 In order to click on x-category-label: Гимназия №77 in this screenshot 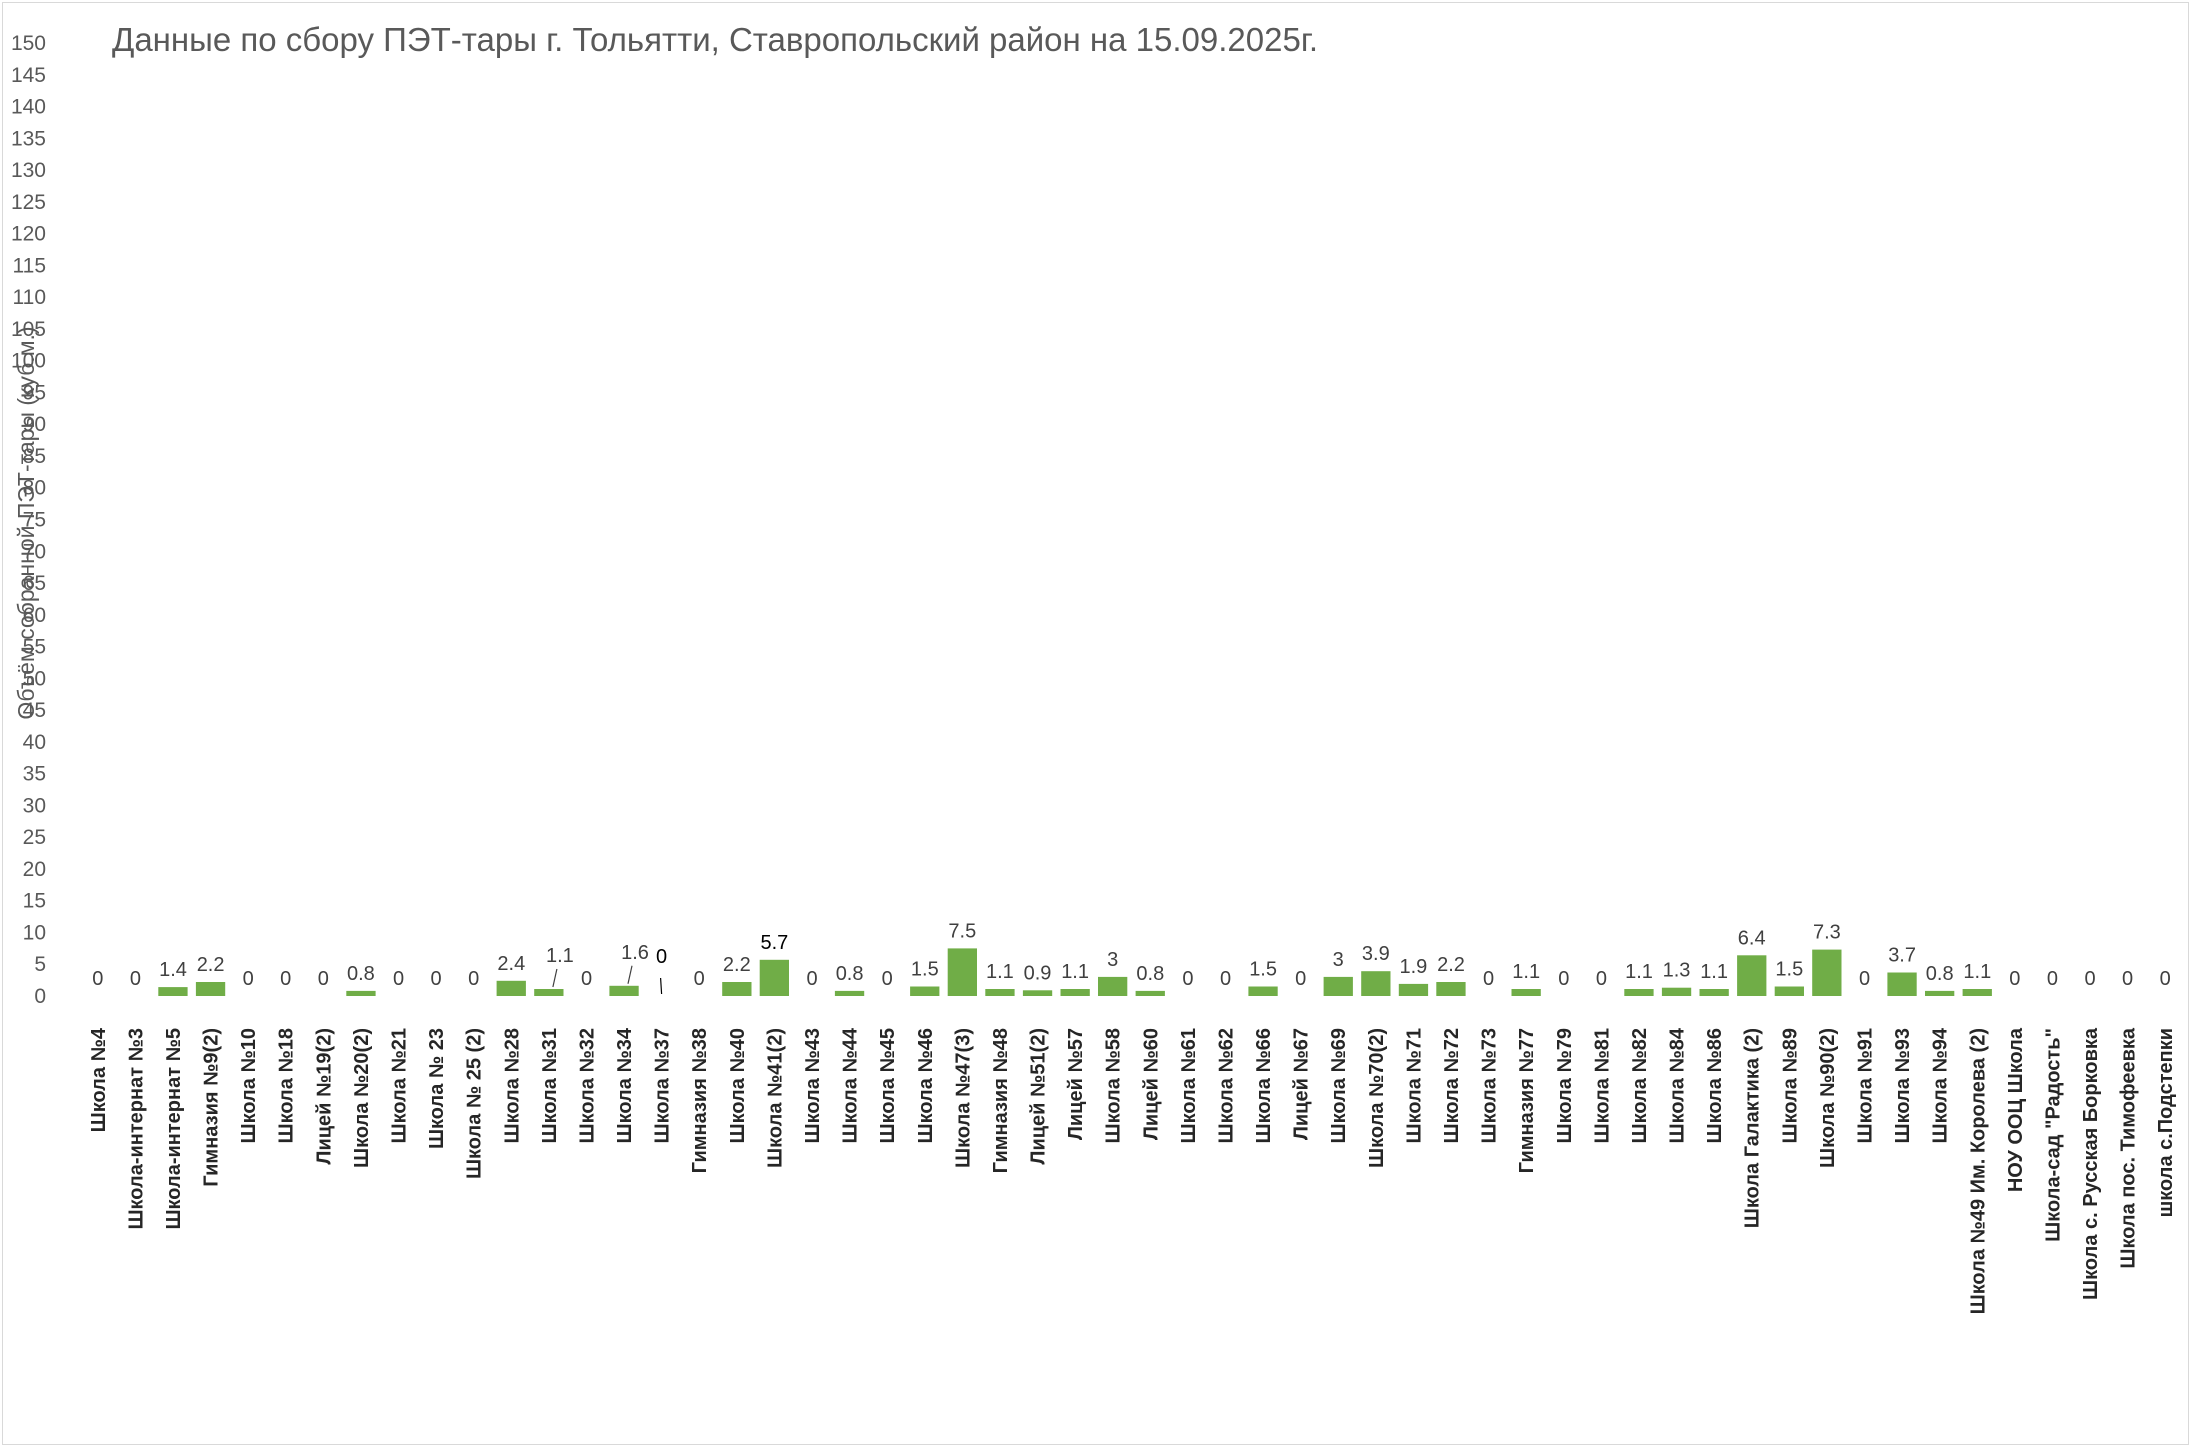, I will do `click(1527, 1100)`.